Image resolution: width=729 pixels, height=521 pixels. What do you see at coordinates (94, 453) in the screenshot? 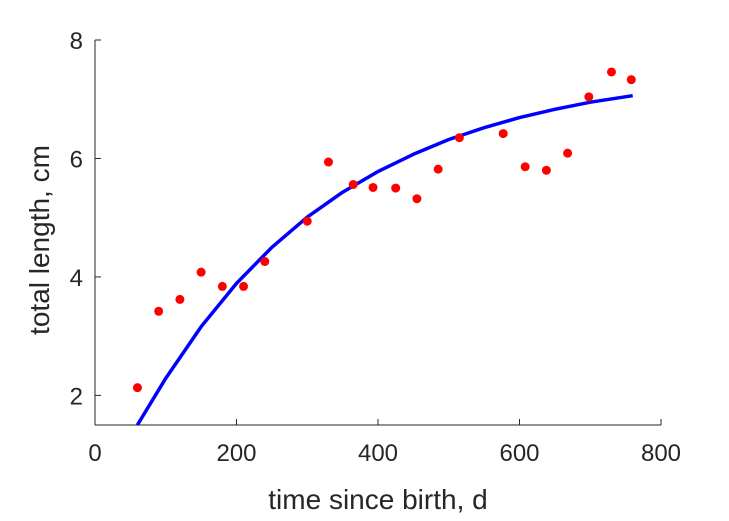
I see `x-tick-label: 0` at bounding box center [94, 453].